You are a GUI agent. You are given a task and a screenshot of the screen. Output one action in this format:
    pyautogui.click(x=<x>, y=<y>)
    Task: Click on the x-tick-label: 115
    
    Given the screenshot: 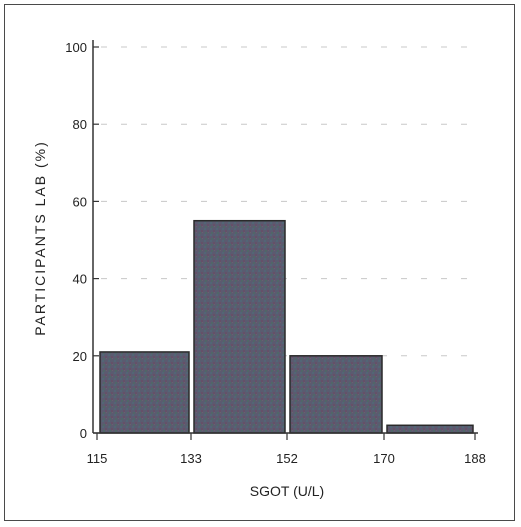 What is the action you would take?
    pyautogui.click(x=97, y=458)
    